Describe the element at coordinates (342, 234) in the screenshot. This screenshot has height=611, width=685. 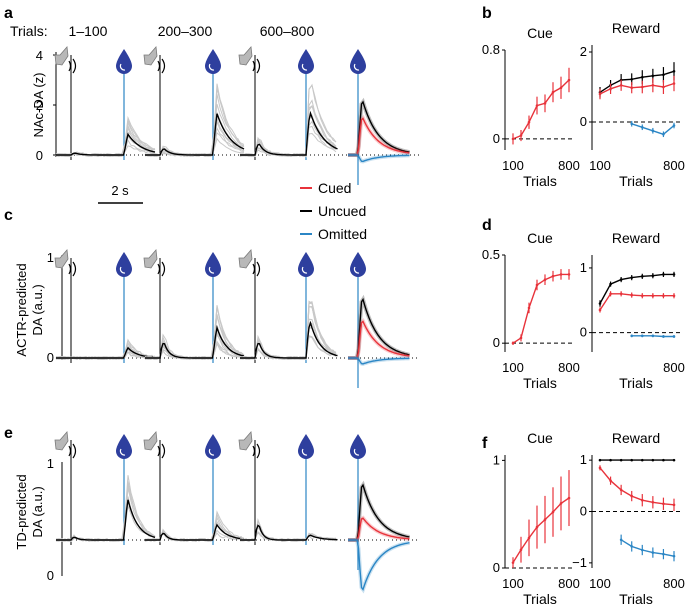
I see `legend-omitted: Omitted` at that location.